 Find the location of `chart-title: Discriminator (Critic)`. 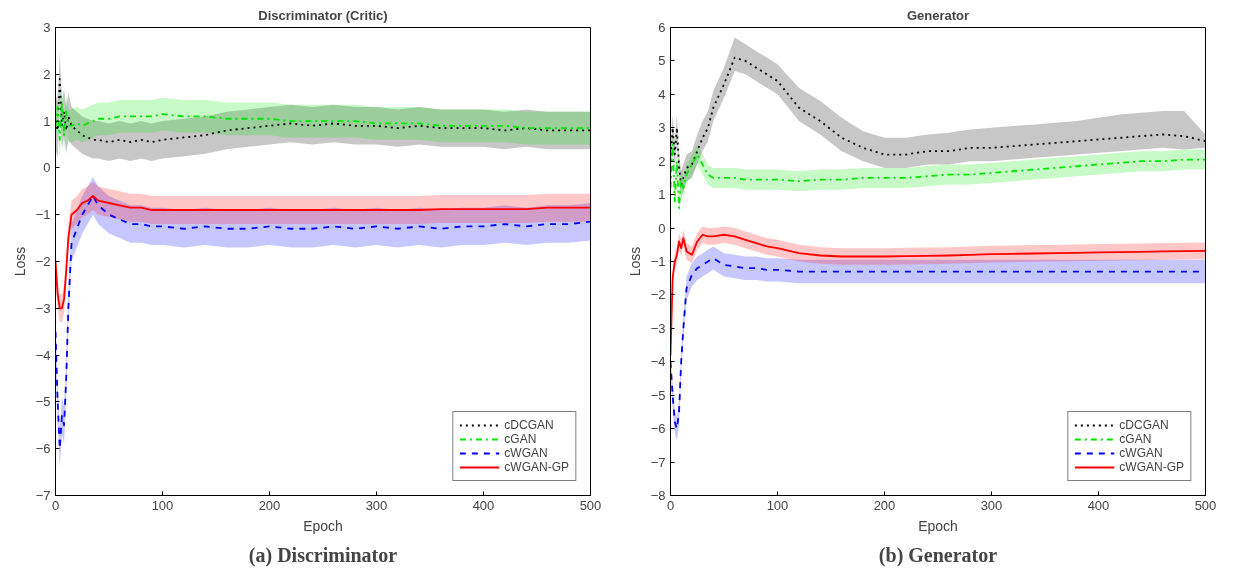

chart-title: Discriminator (Critic) is located at coordinates (323, 15).